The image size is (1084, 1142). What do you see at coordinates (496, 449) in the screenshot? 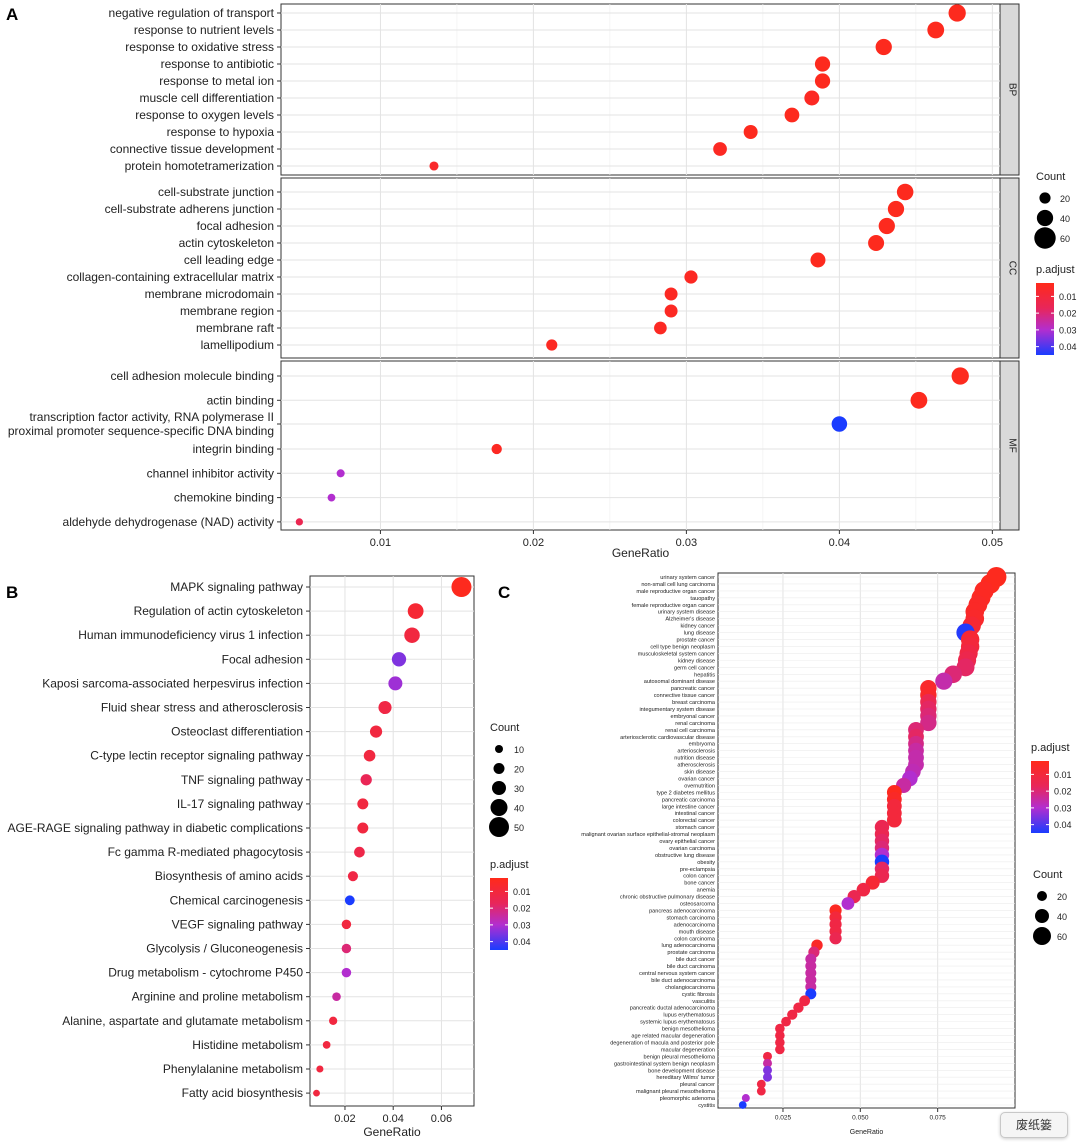
I see `panel-a-point-integrin-binding` at bounding box center [496, 449].